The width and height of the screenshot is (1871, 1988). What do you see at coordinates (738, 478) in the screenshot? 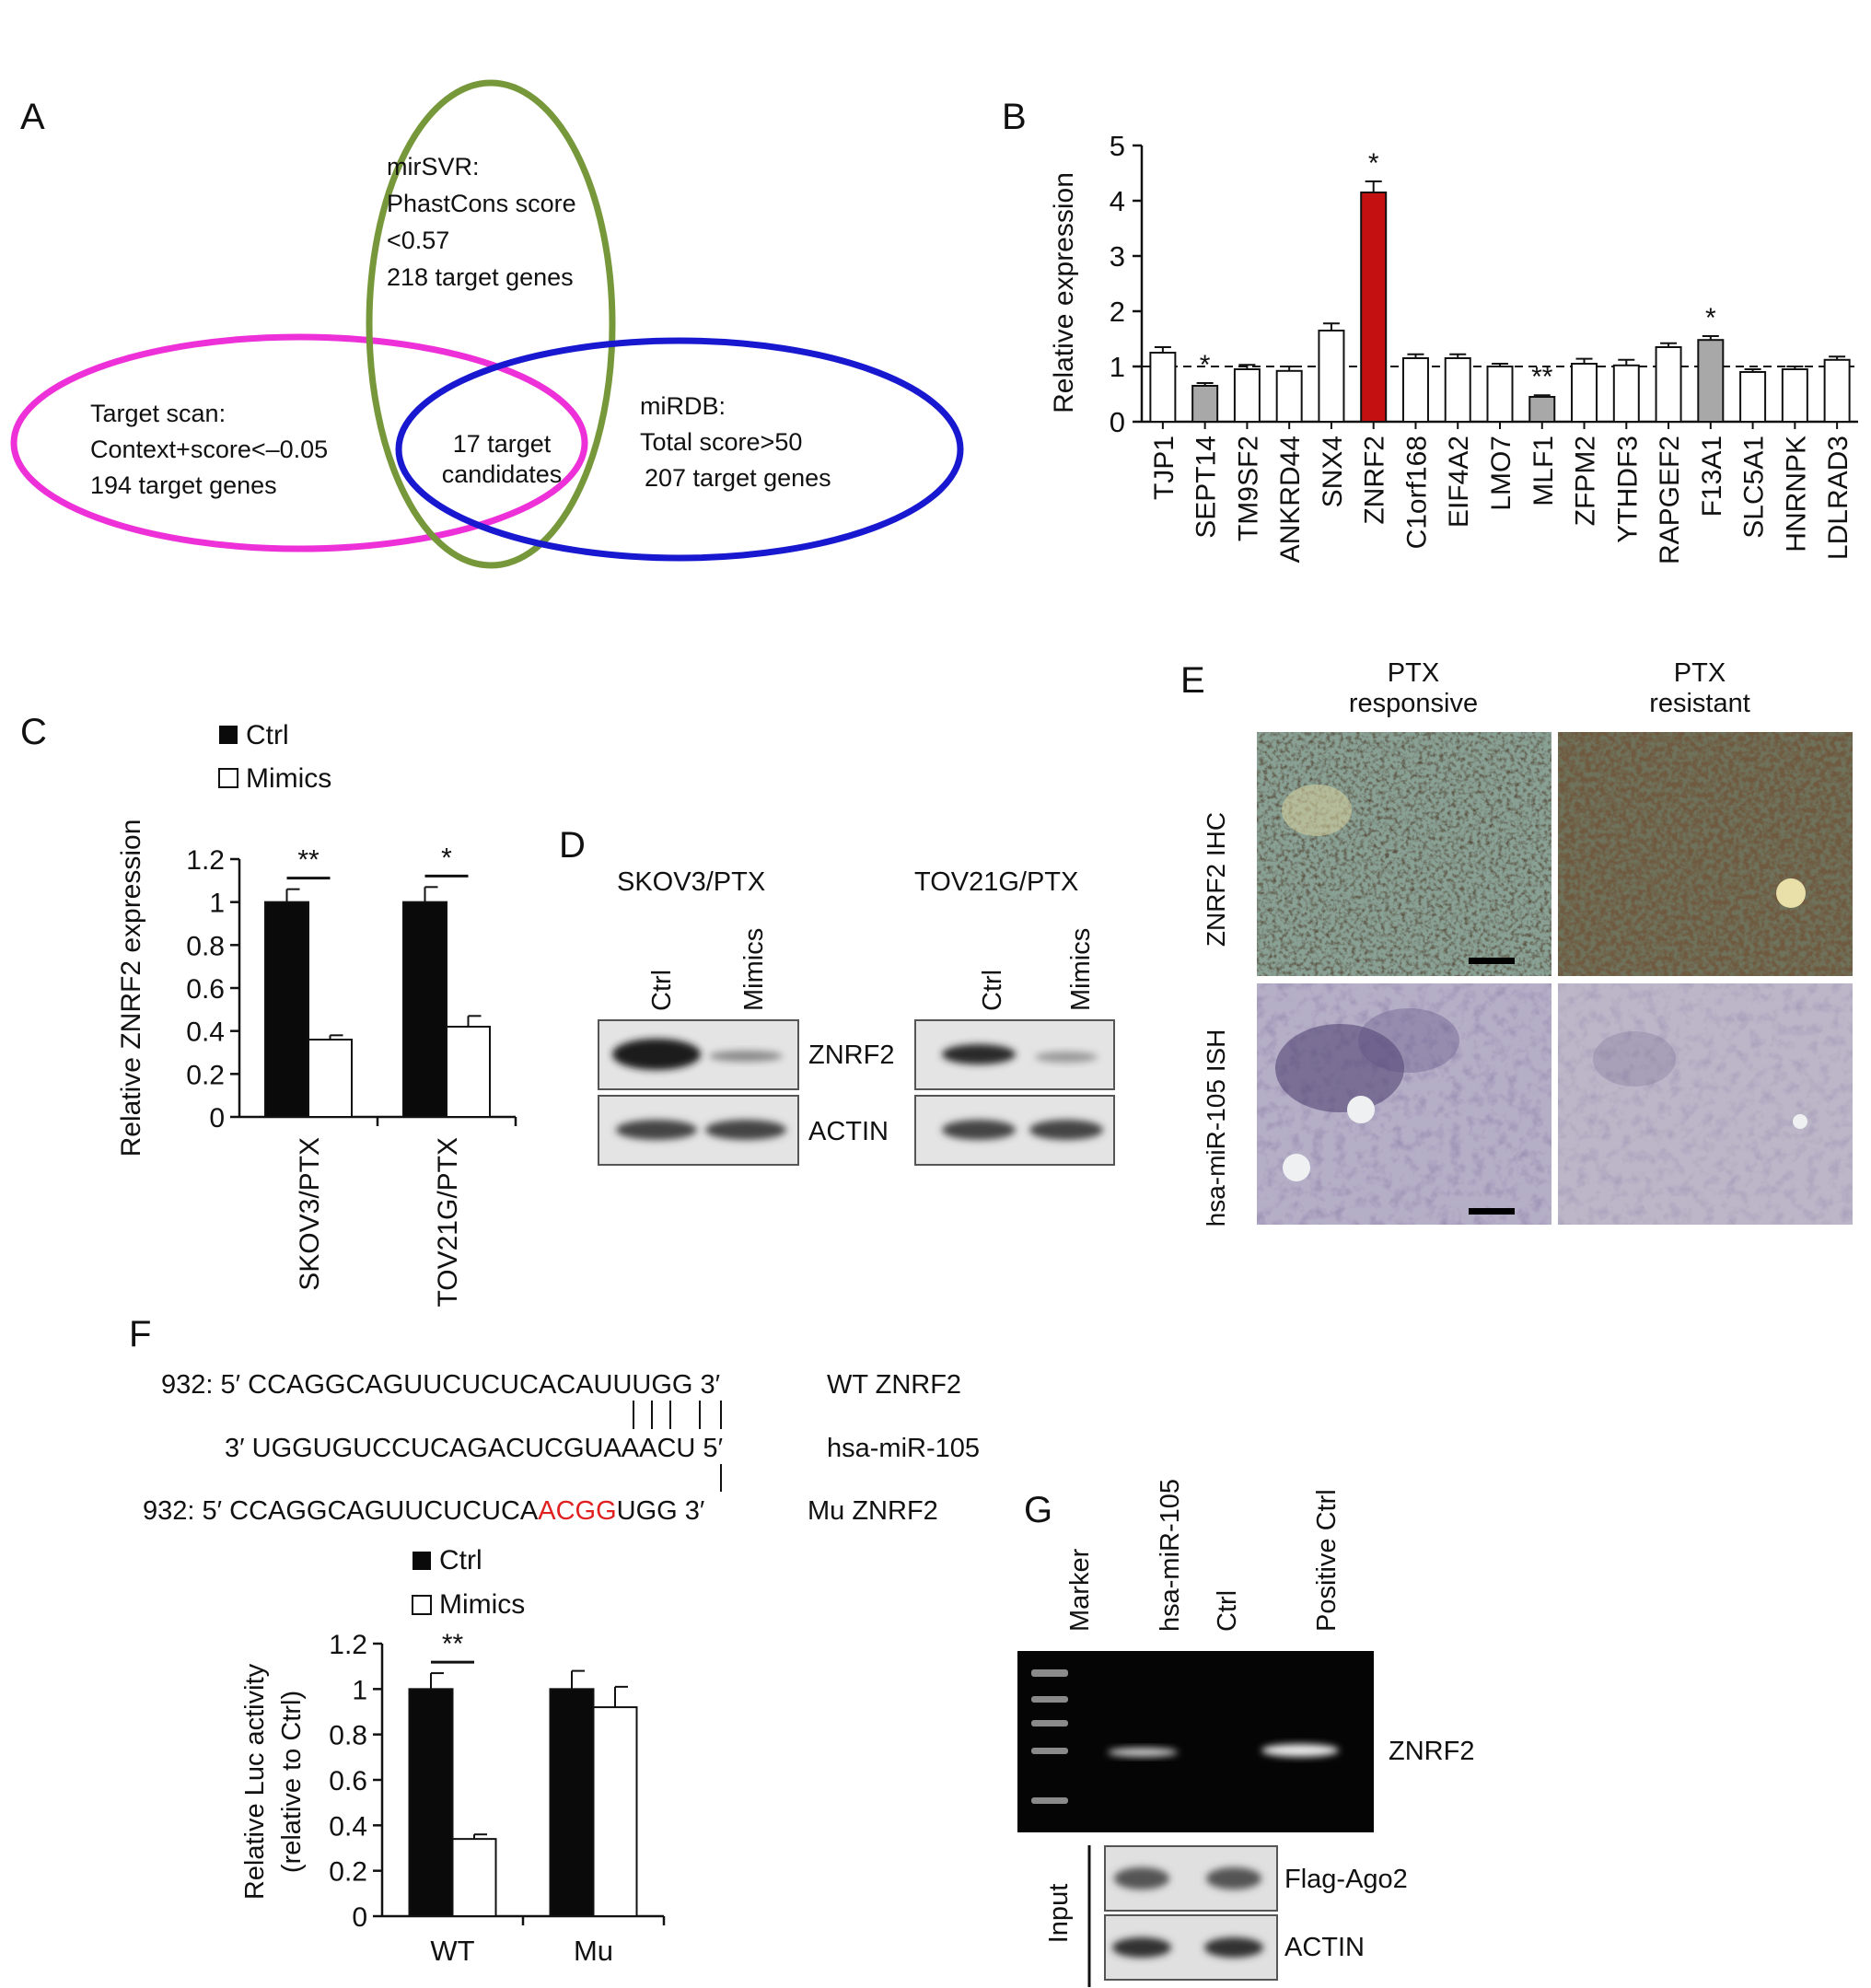
I see `svg-text: 207 target genes` at bounding box center [738, 478].